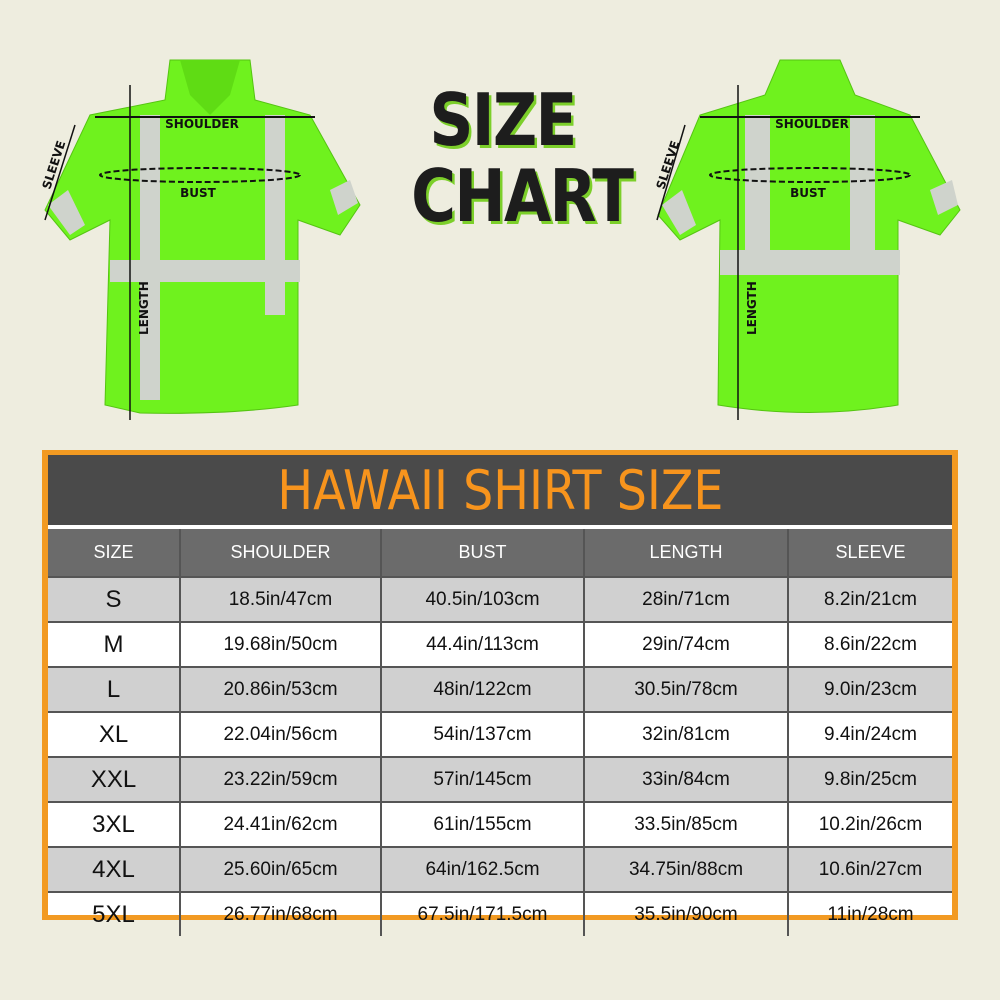 This screenshot has width=1000, height=1000. What do you see at coordinates (114, 779) in the screenshot?
I see `size-cell: XXL` at bounding box center [114, 779].